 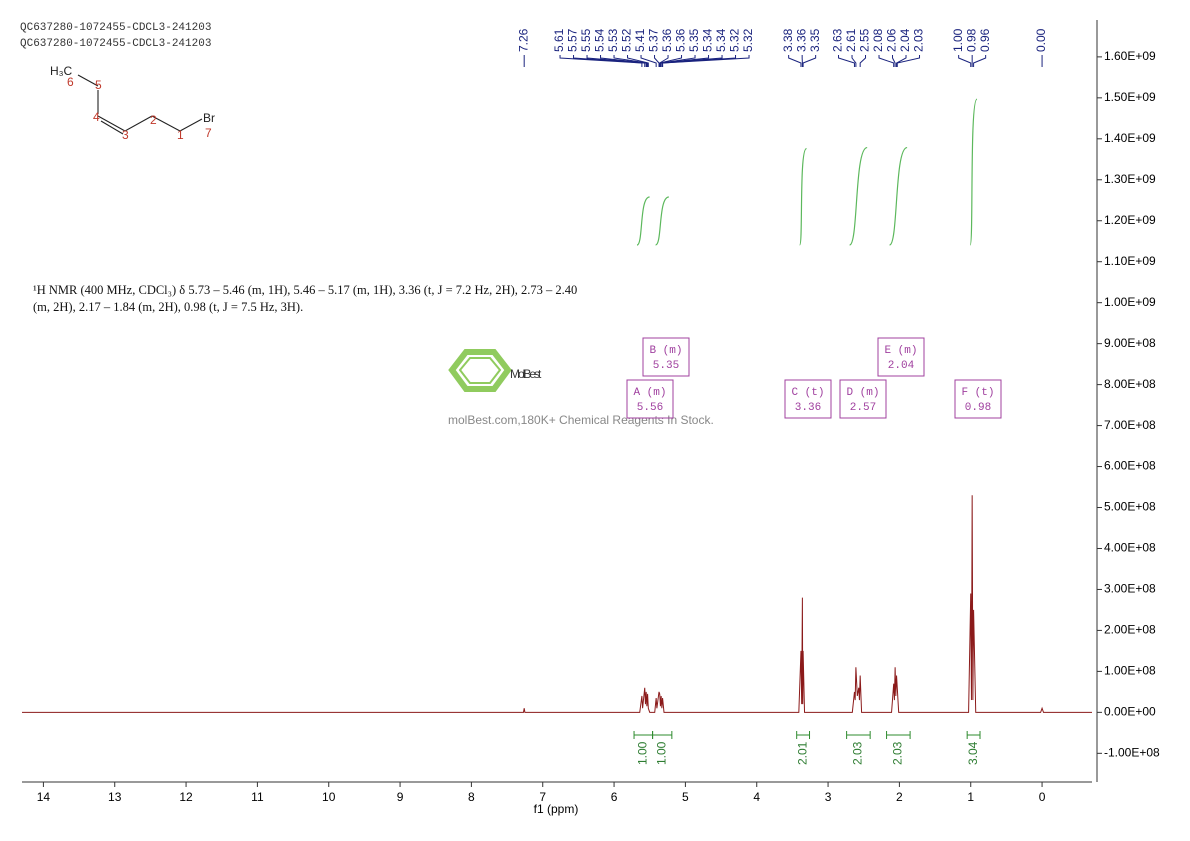 What do you see at coordinates (61, 71) in the screenshot?
I see `atom-label: H₃C` at bounding box center [61, 71].